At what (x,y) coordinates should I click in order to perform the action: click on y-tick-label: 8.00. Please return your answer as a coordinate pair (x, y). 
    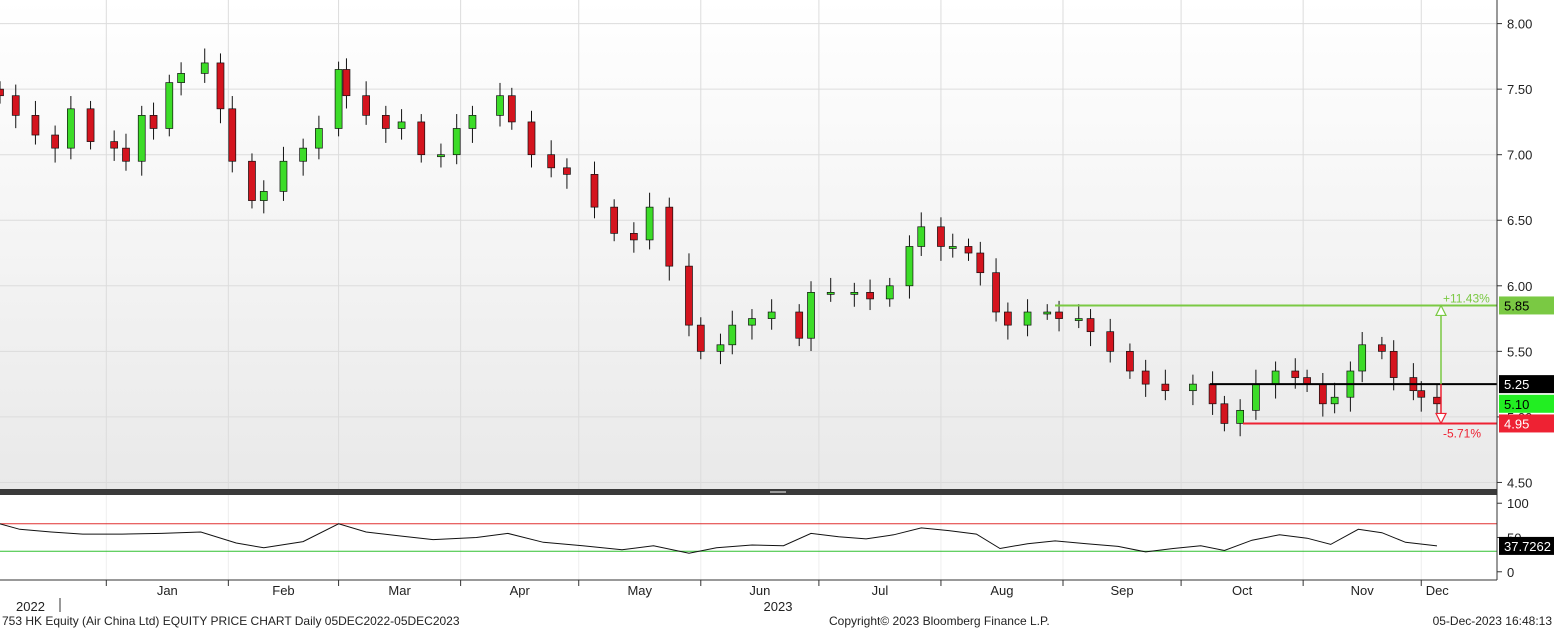
    Looking at the image, I should click on (1519, 24).